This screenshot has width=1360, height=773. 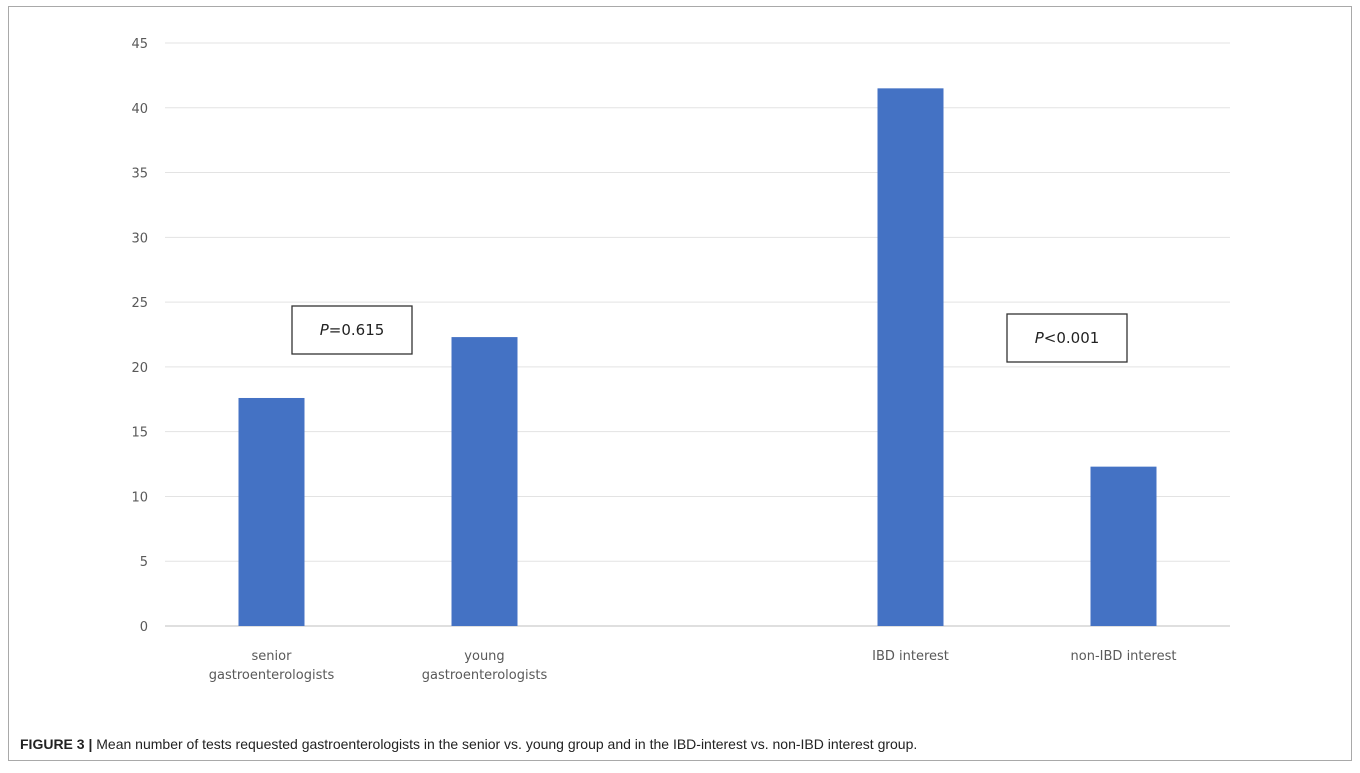 I want to click on x-category-label: IBD interest, so click(x=910, y=656).